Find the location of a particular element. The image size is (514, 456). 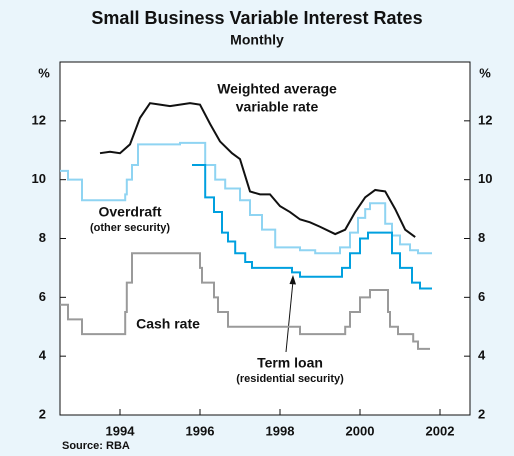

y2-tick-label: 12 is located at coordinates (485, 119).